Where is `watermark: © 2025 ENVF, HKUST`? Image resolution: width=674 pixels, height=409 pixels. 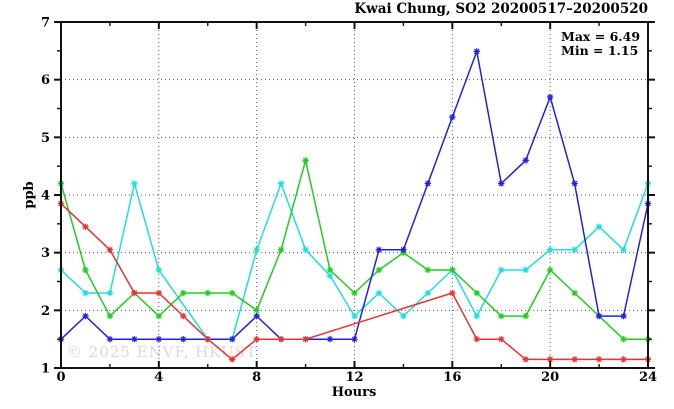 watermark: © 2025 ENVF, HKUST is located at coordinates (162, 352).